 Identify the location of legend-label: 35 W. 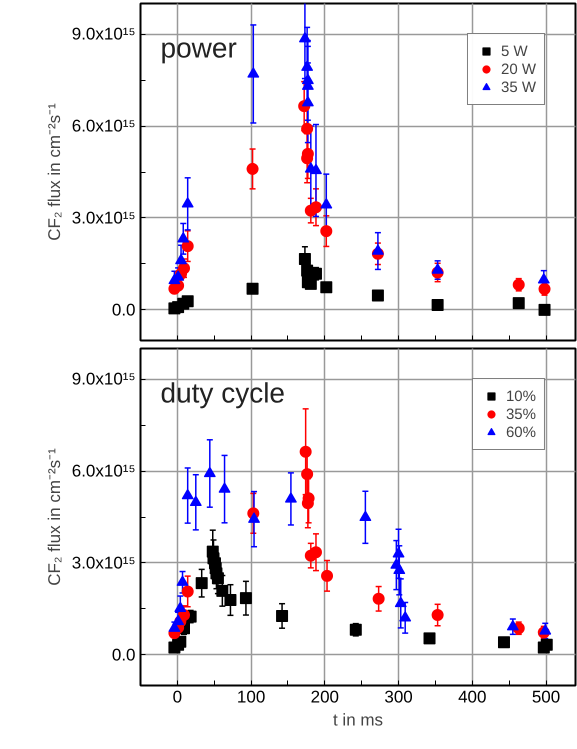
(518, 87).